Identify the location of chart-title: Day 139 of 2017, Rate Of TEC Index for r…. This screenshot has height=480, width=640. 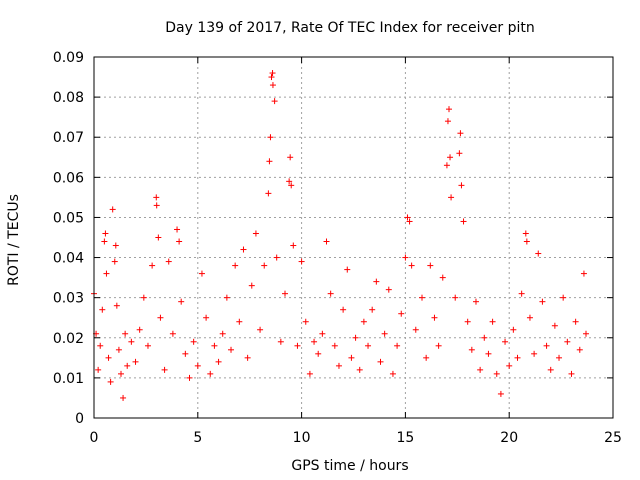
(350, 28).